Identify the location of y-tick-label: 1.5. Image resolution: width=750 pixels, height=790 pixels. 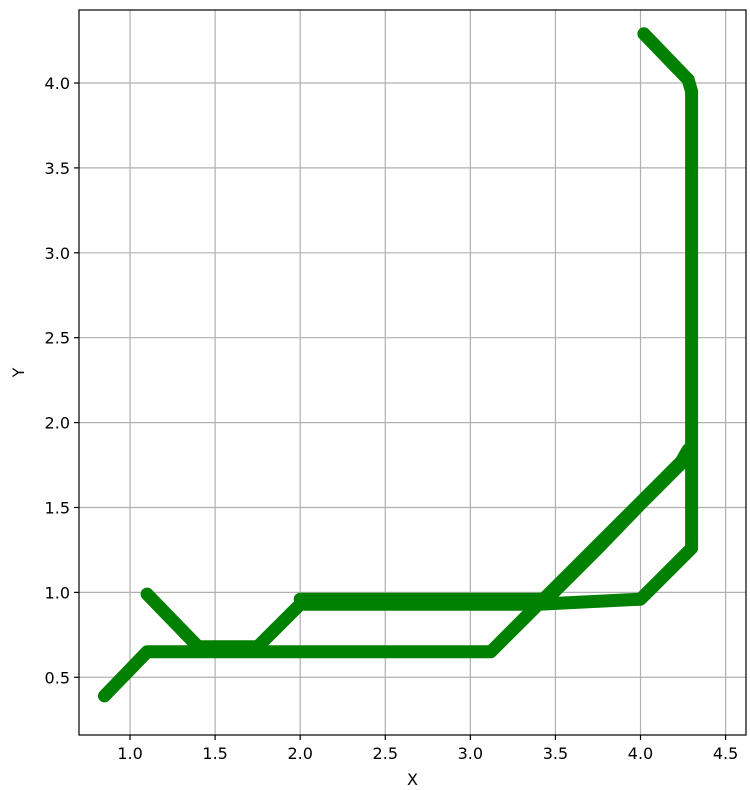
(57, 507).